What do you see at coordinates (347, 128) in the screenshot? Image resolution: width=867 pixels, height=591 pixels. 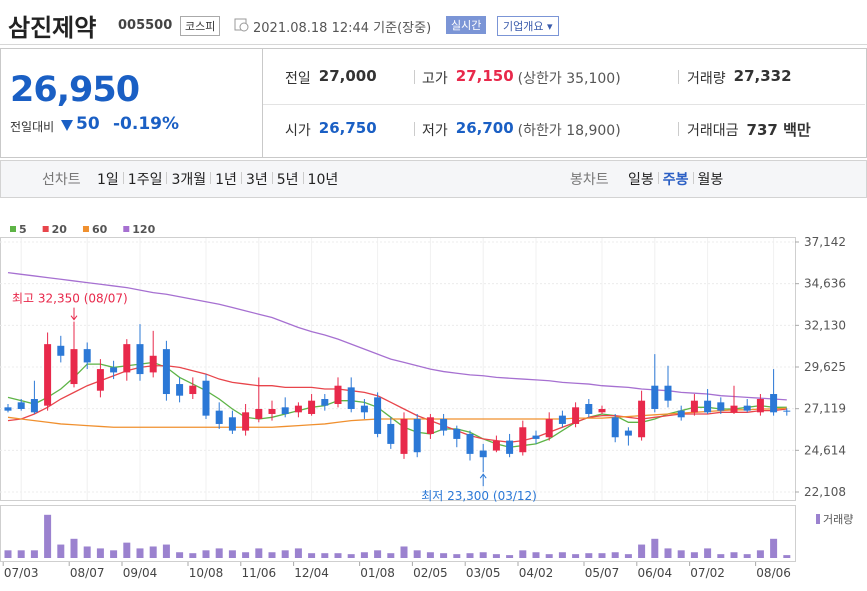 I see `quote-value: 26,750` at bounding box center [347, 128].